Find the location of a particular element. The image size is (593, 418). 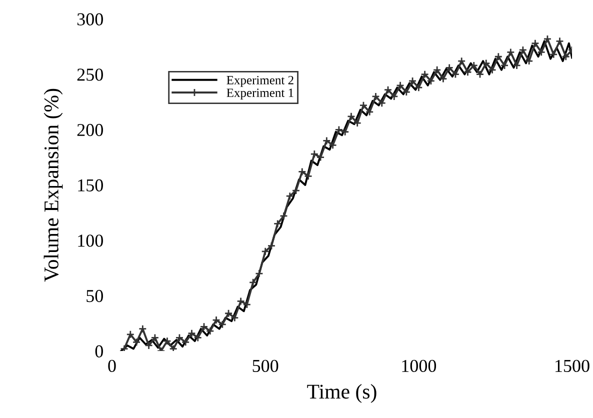

x-tick-label: 1500 is located at coordinates (573, 366).